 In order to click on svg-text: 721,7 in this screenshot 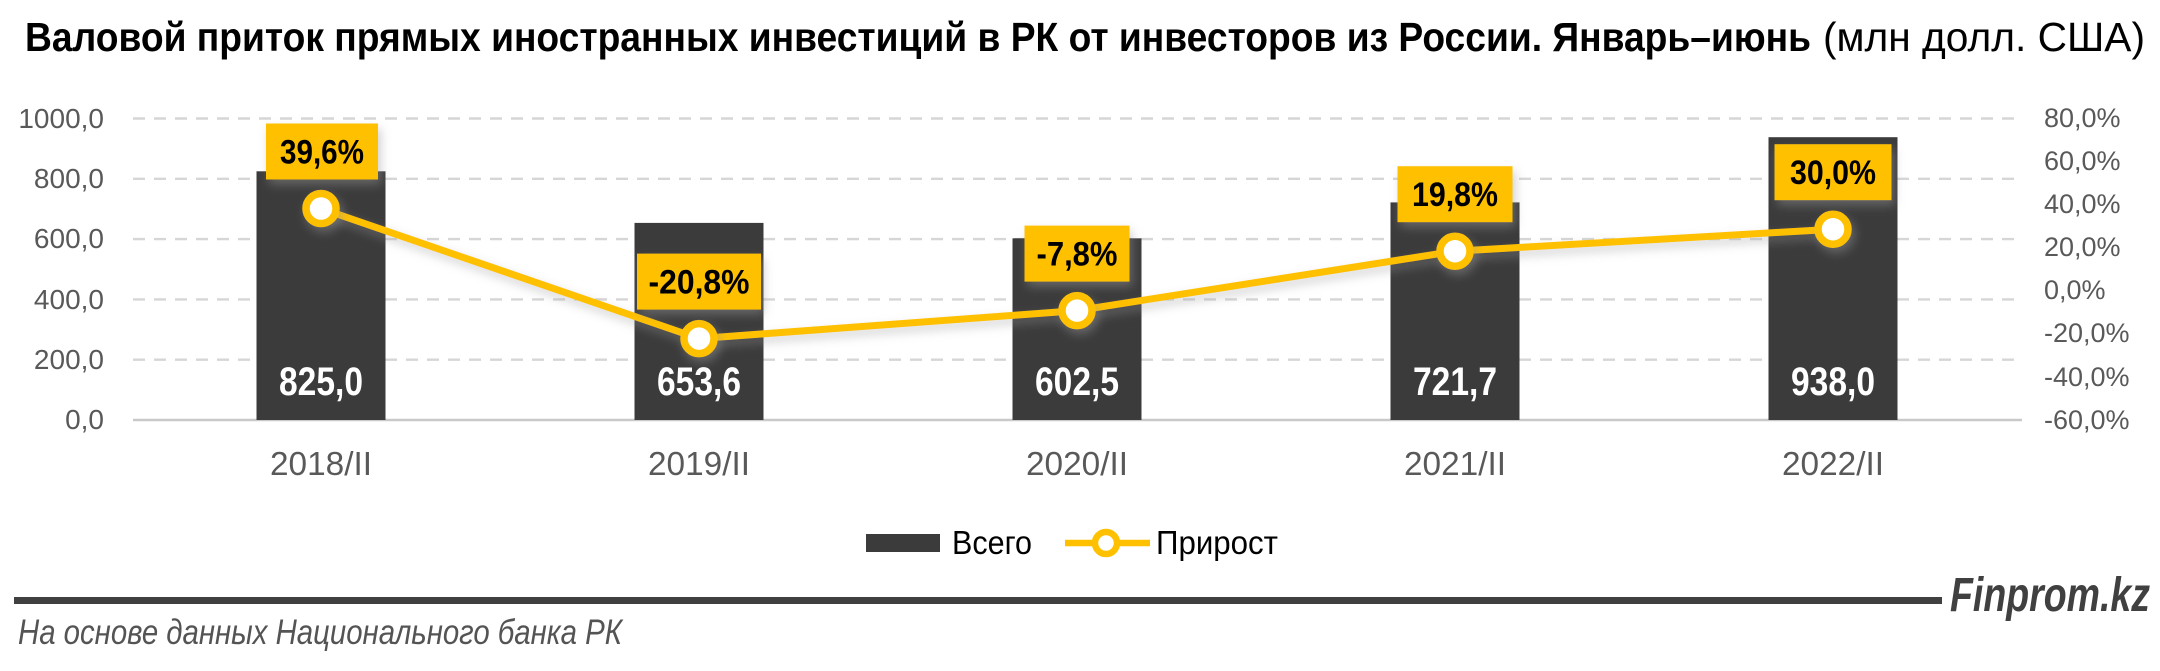, I will do `click(1455, 382)`.